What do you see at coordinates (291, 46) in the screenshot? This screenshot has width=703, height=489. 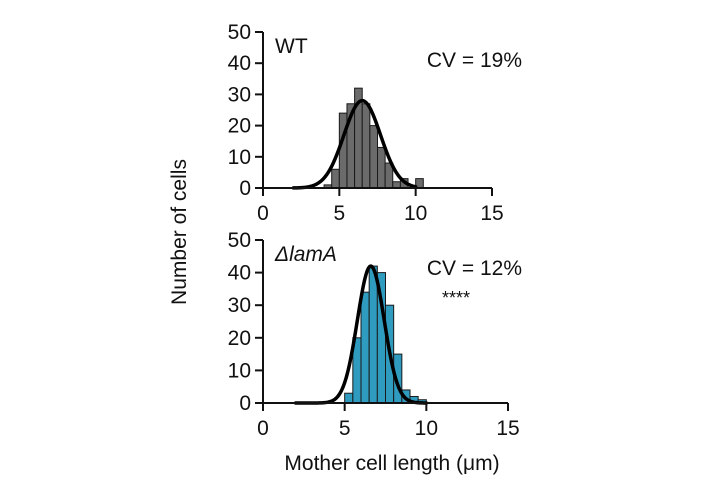 I see `panel-label-top: WT` at bounding box center [291, 46].